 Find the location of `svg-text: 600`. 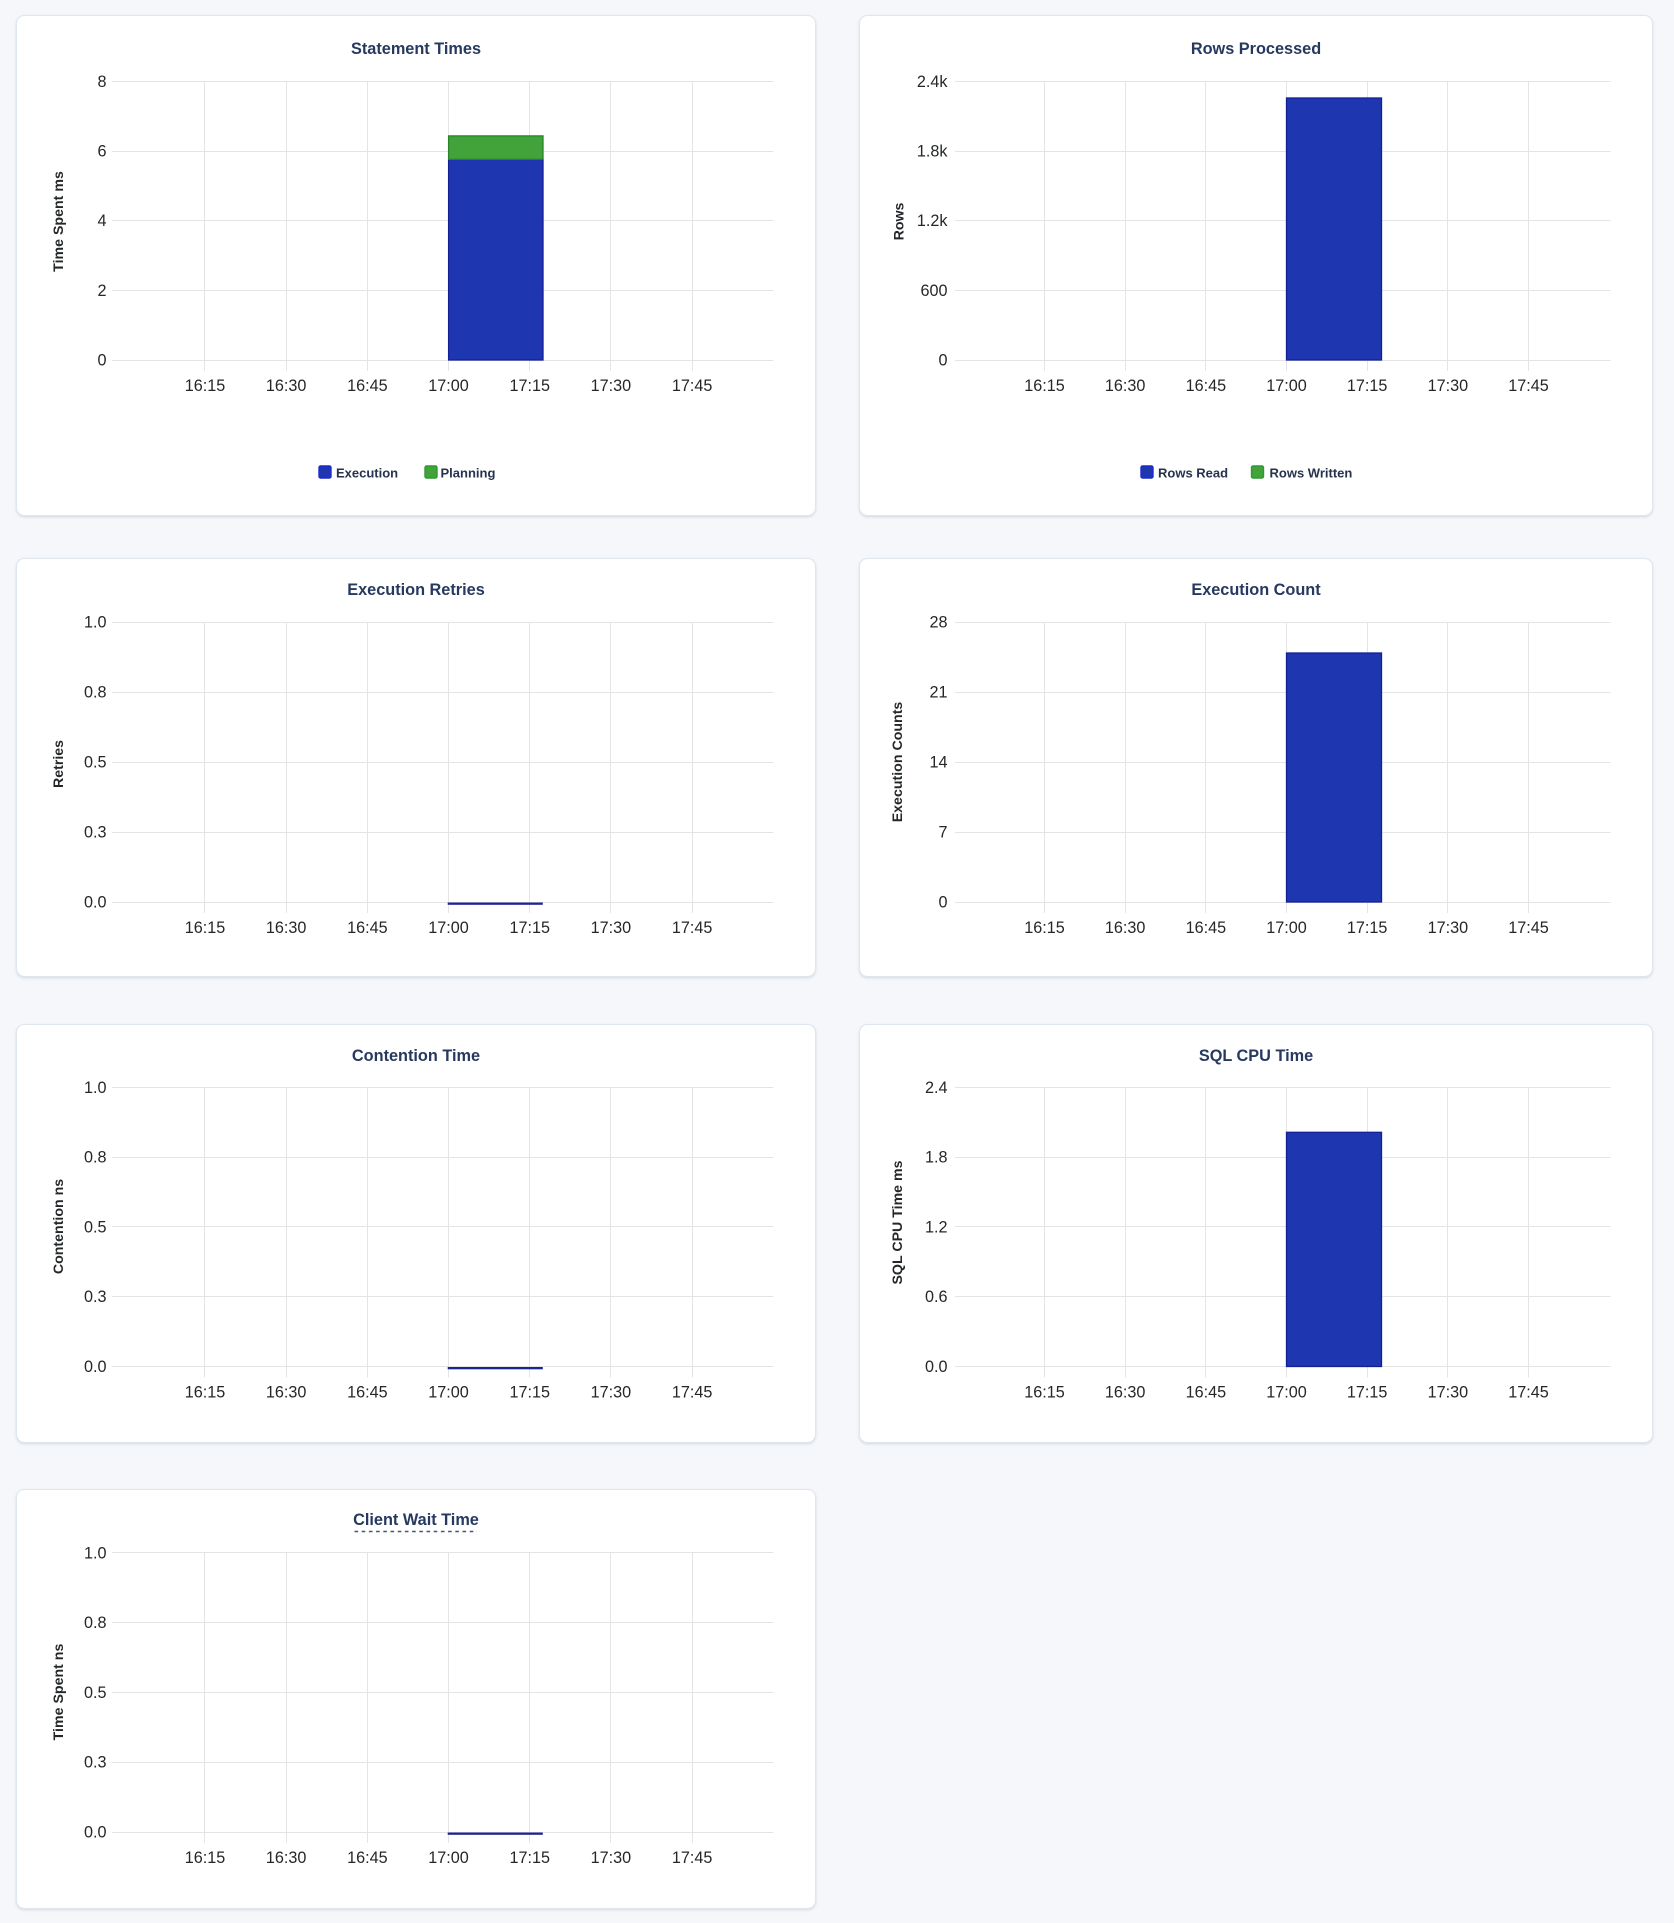

svg-text: 600 is located at coordinates (933, 291).